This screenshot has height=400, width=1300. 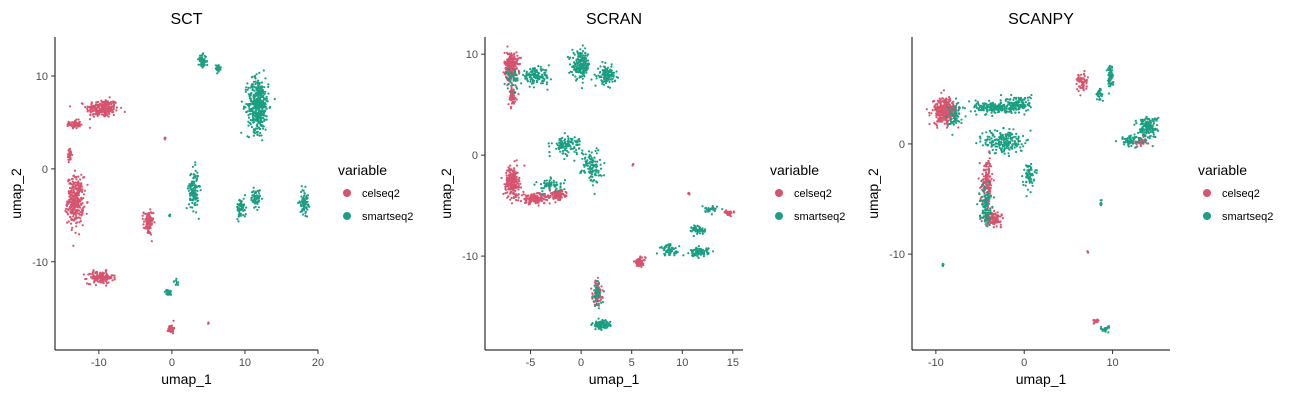 What do you see at coordinates (1041, 19) in the screenshot?
I see `chart-title: SCANPY` at bounding box center [1041, 19].